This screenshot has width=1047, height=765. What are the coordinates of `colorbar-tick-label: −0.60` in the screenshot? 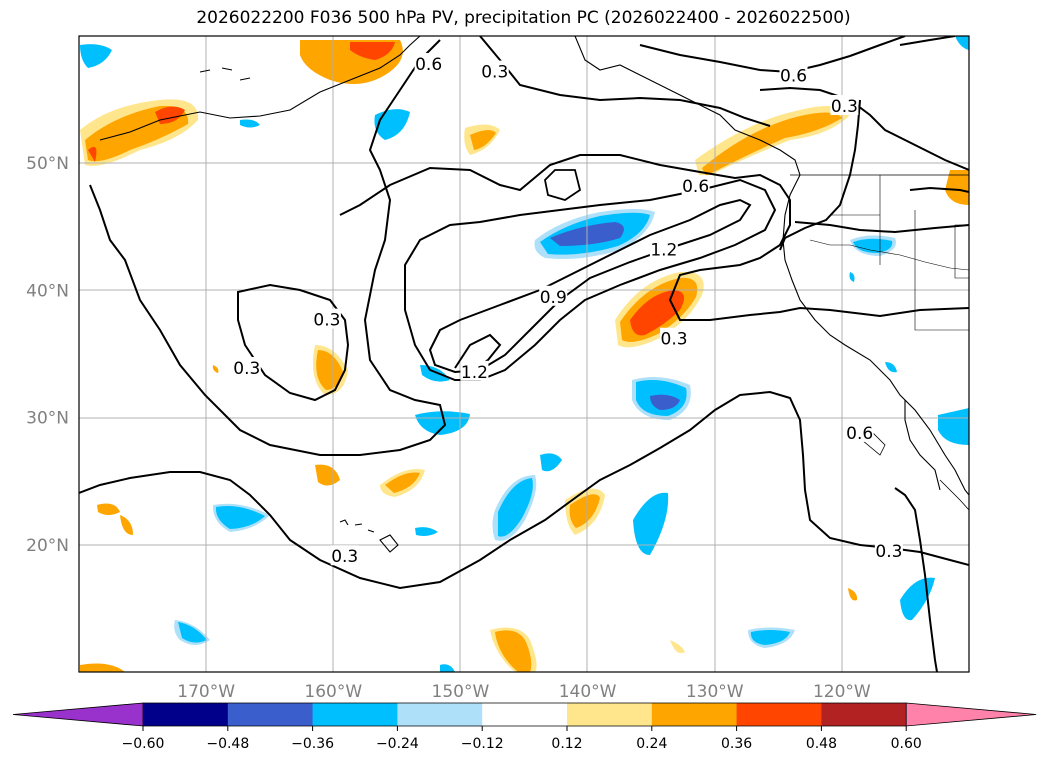 It's located at (143, 744).